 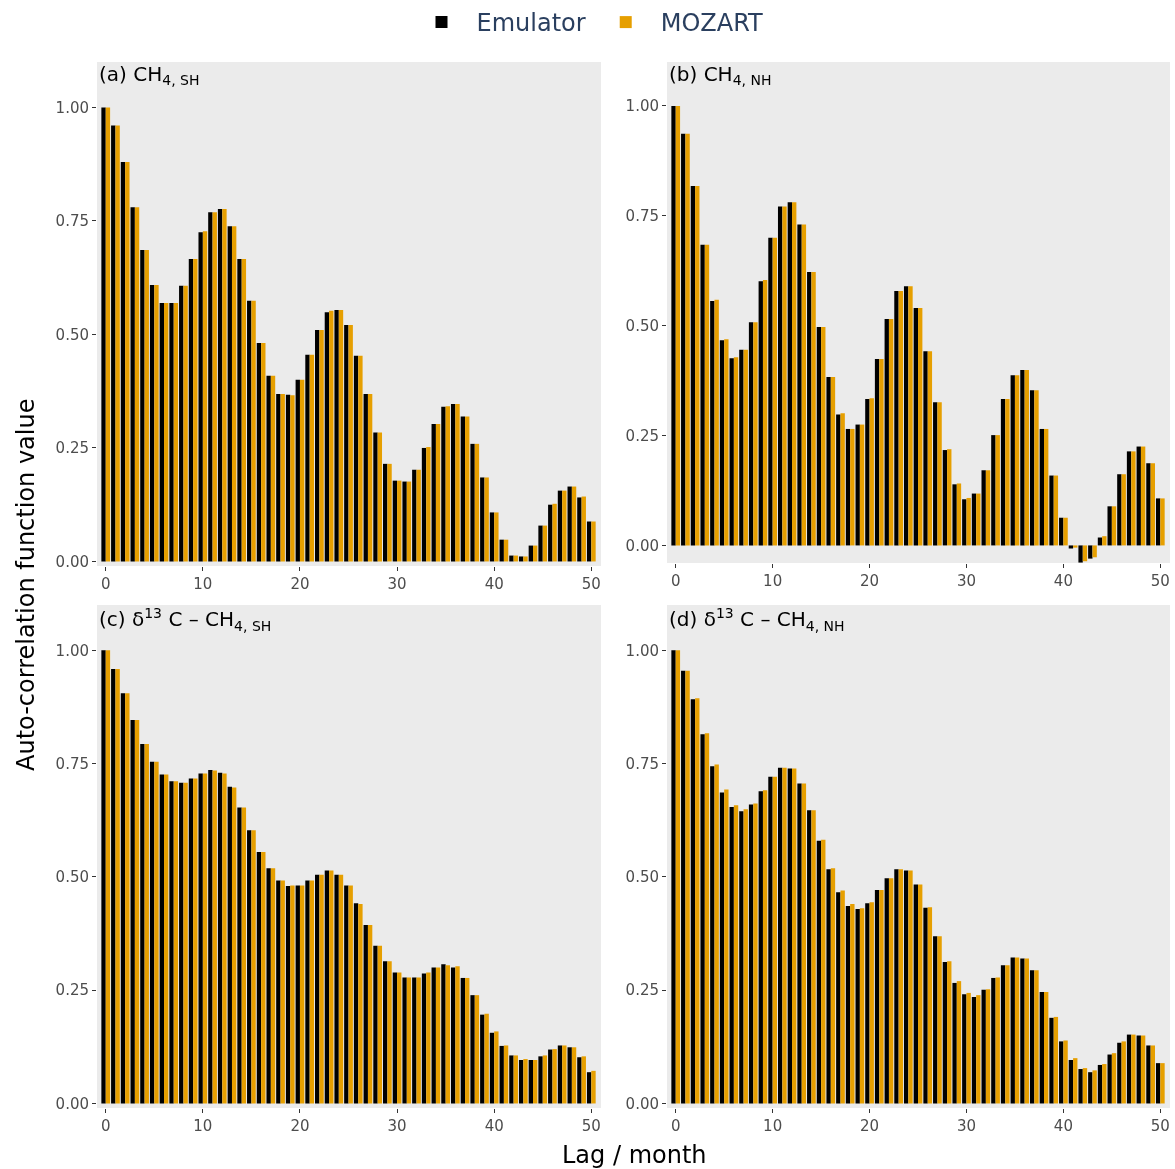 What do you see at coordinates (642, 990) in the screenshot?
I see `y-tick-label: 0.25` at bounding box center [642, 990].